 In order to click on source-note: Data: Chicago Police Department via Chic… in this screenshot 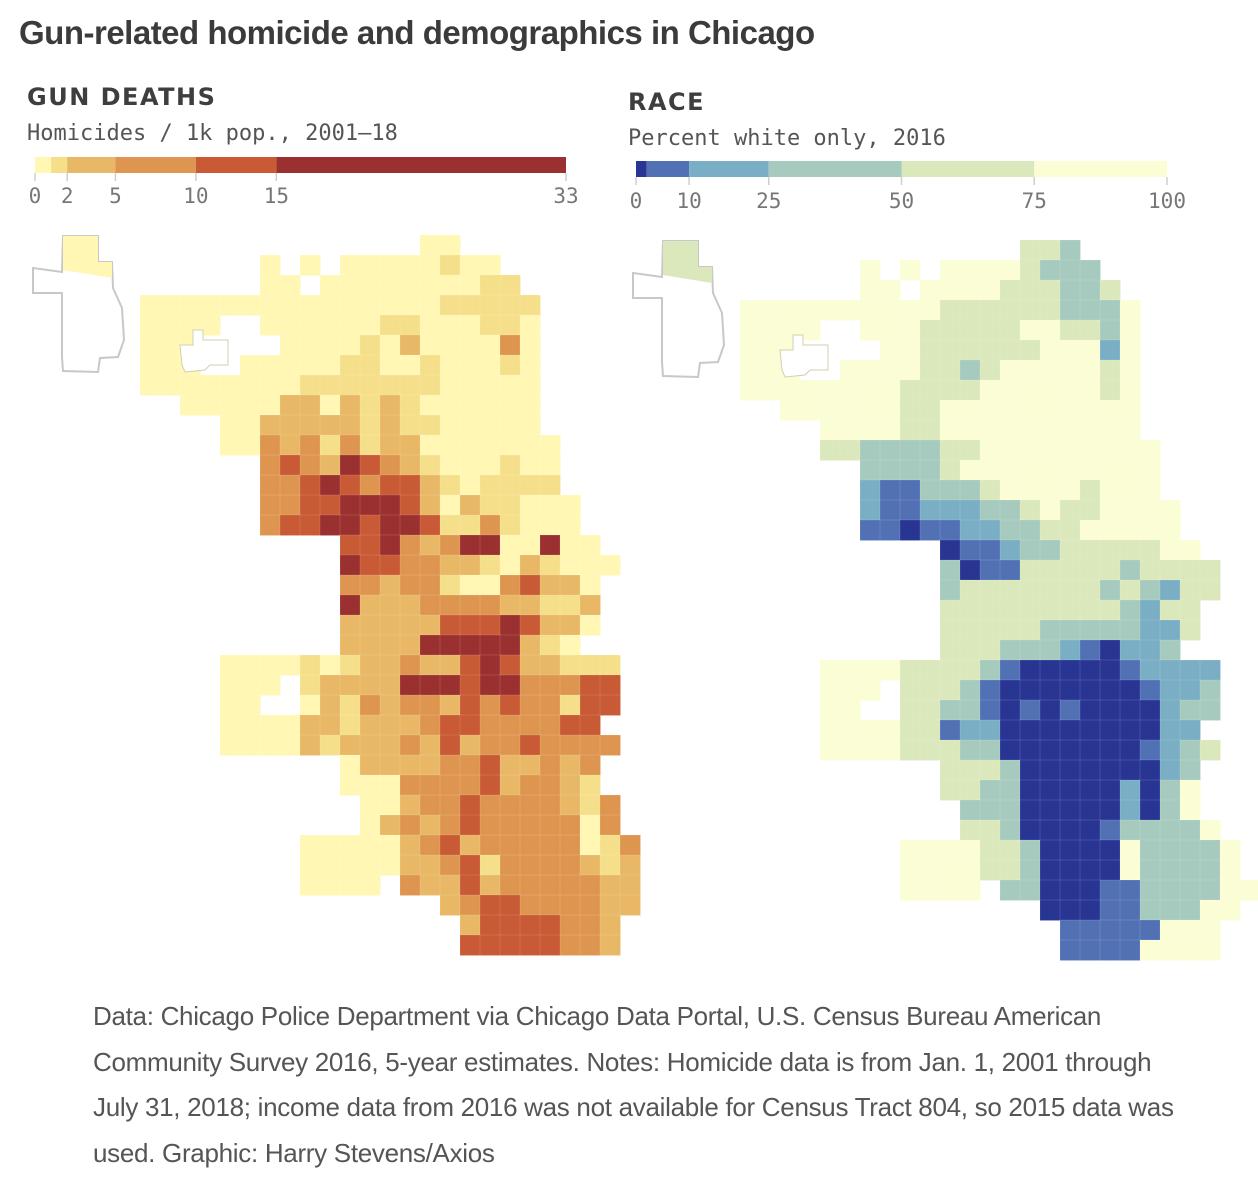, I will do `click(633, 1084)`.